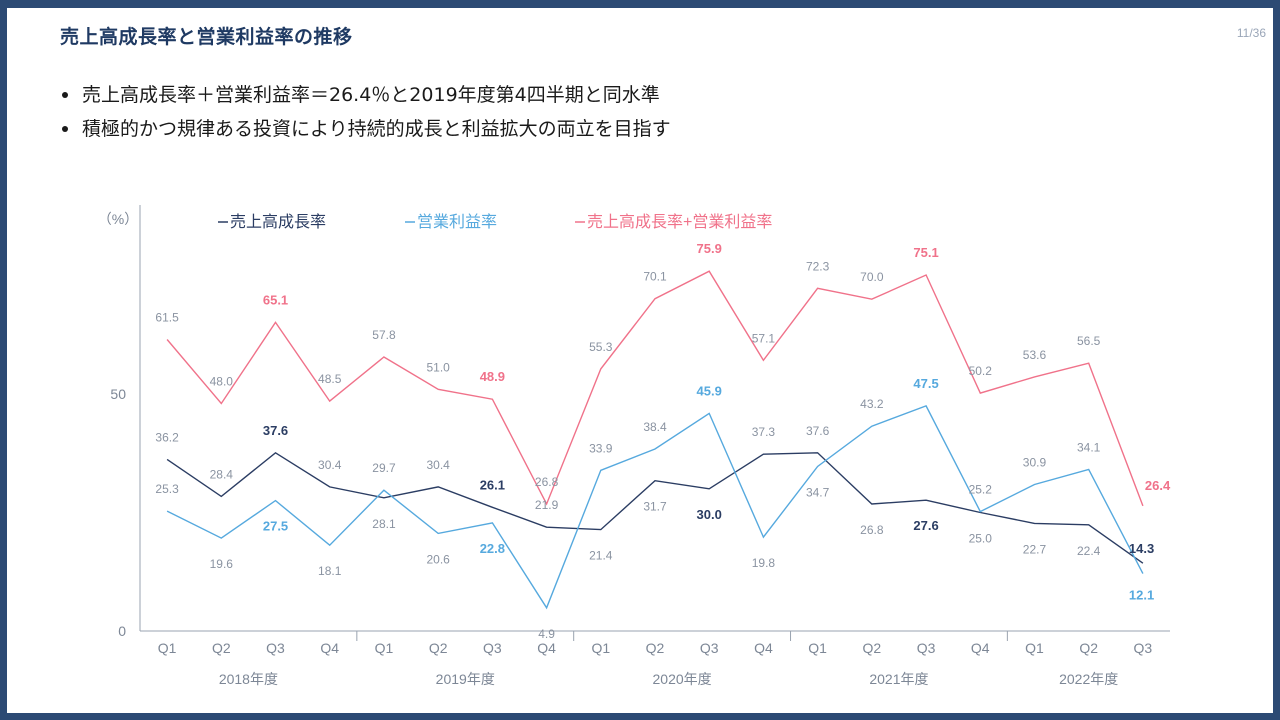  Describe the element at coordinates (492, 484) in the screenshot. I see `data-label: 26.1` at that location.